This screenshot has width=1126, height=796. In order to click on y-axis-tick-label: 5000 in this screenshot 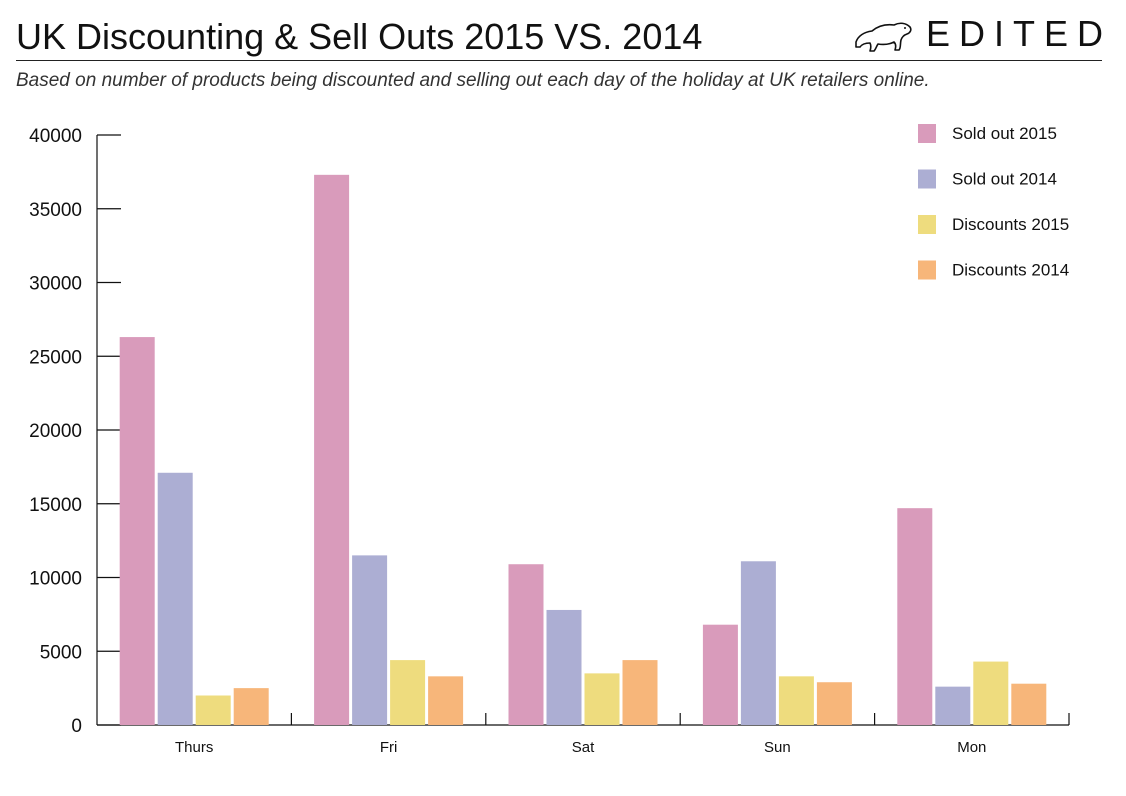, I will do `click(61, 652)`.